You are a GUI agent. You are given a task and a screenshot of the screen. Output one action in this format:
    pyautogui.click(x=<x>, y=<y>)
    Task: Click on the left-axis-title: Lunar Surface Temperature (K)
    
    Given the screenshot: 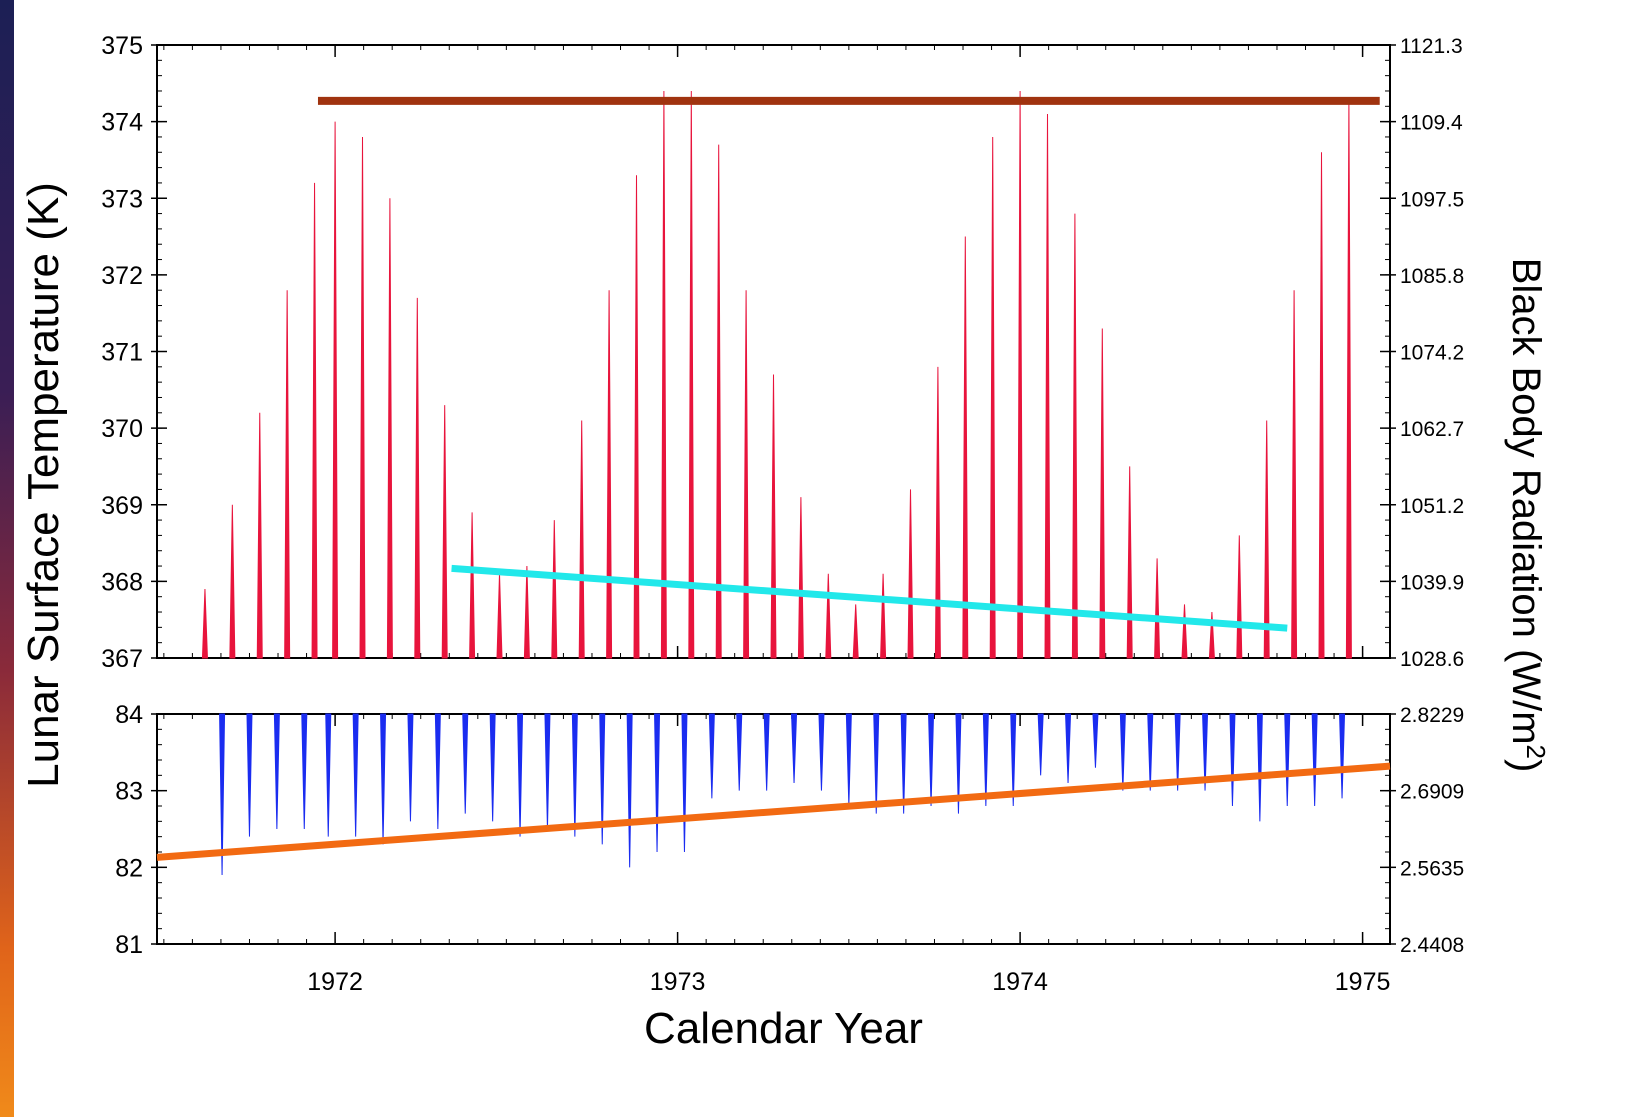 What is the action you would take?
    pyautogui.click(x=43, y=485)
    